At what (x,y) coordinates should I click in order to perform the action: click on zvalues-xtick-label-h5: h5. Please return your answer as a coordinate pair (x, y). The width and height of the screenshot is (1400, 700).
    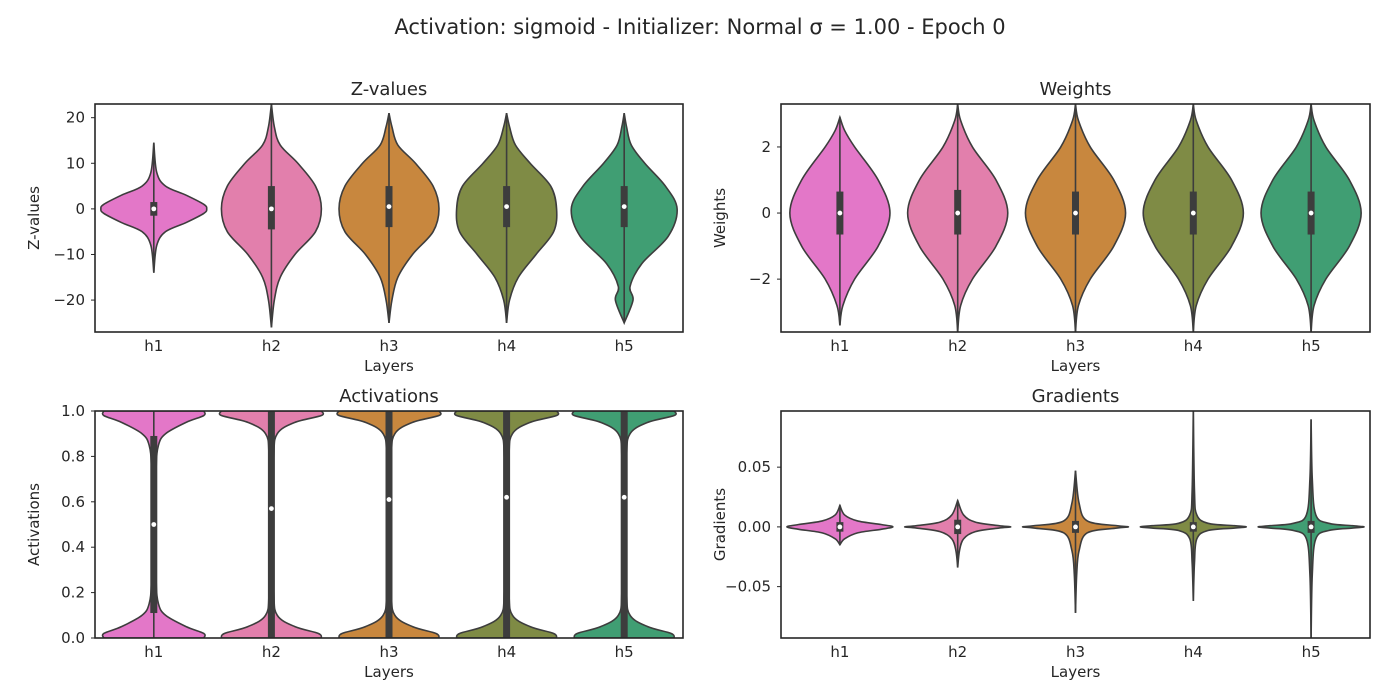
    Looking at the image, I should click on (624, 346).